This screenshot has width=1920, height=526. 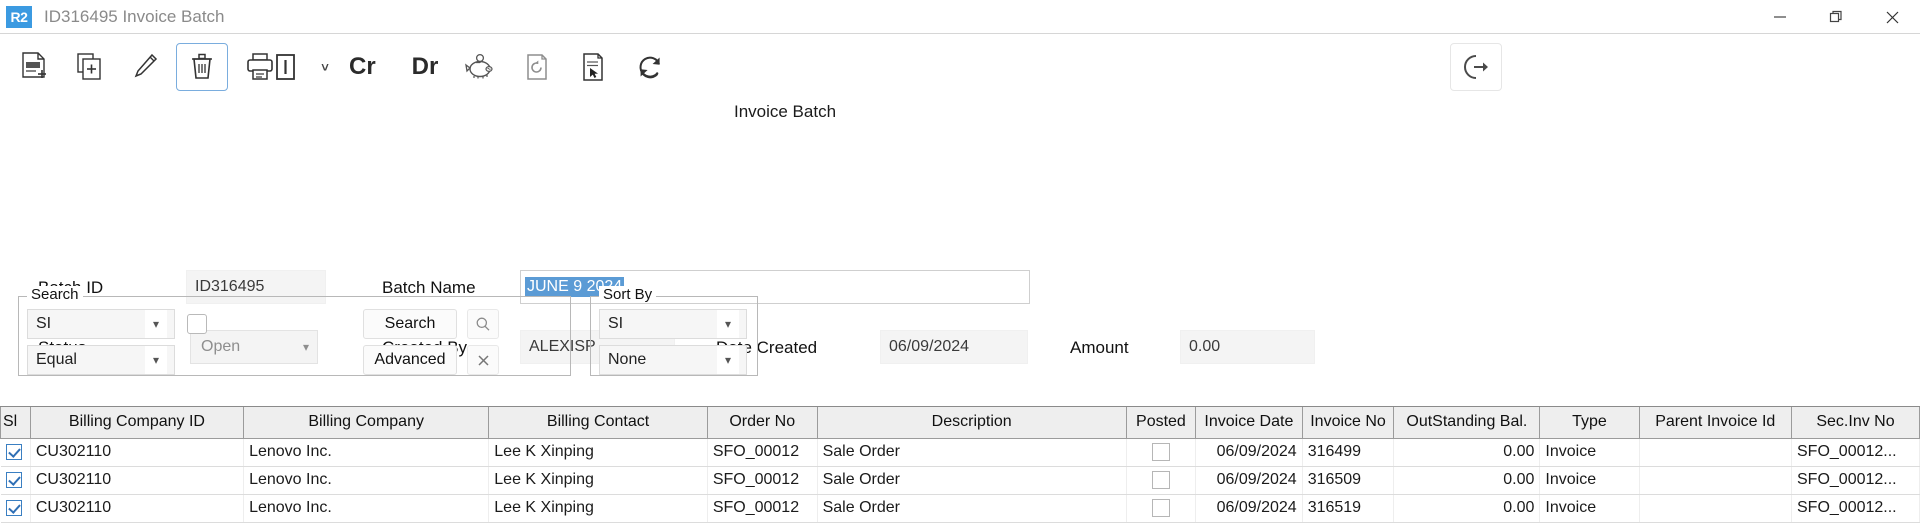 What do you see at coordinates (616, 323) in the screenshot?
I see `sort-field-value: SI` at bounding box center [616, 323].